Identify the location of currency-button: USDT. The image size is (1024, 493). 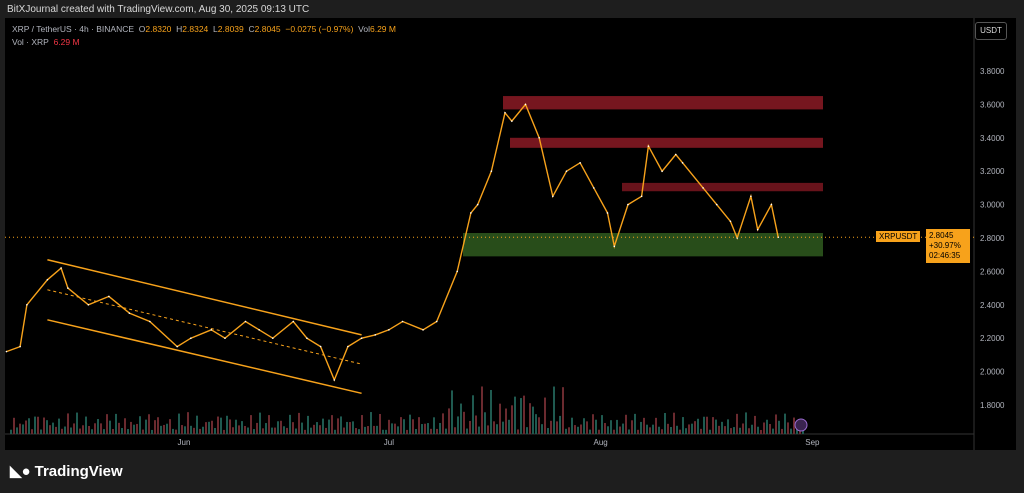
(991, 31).